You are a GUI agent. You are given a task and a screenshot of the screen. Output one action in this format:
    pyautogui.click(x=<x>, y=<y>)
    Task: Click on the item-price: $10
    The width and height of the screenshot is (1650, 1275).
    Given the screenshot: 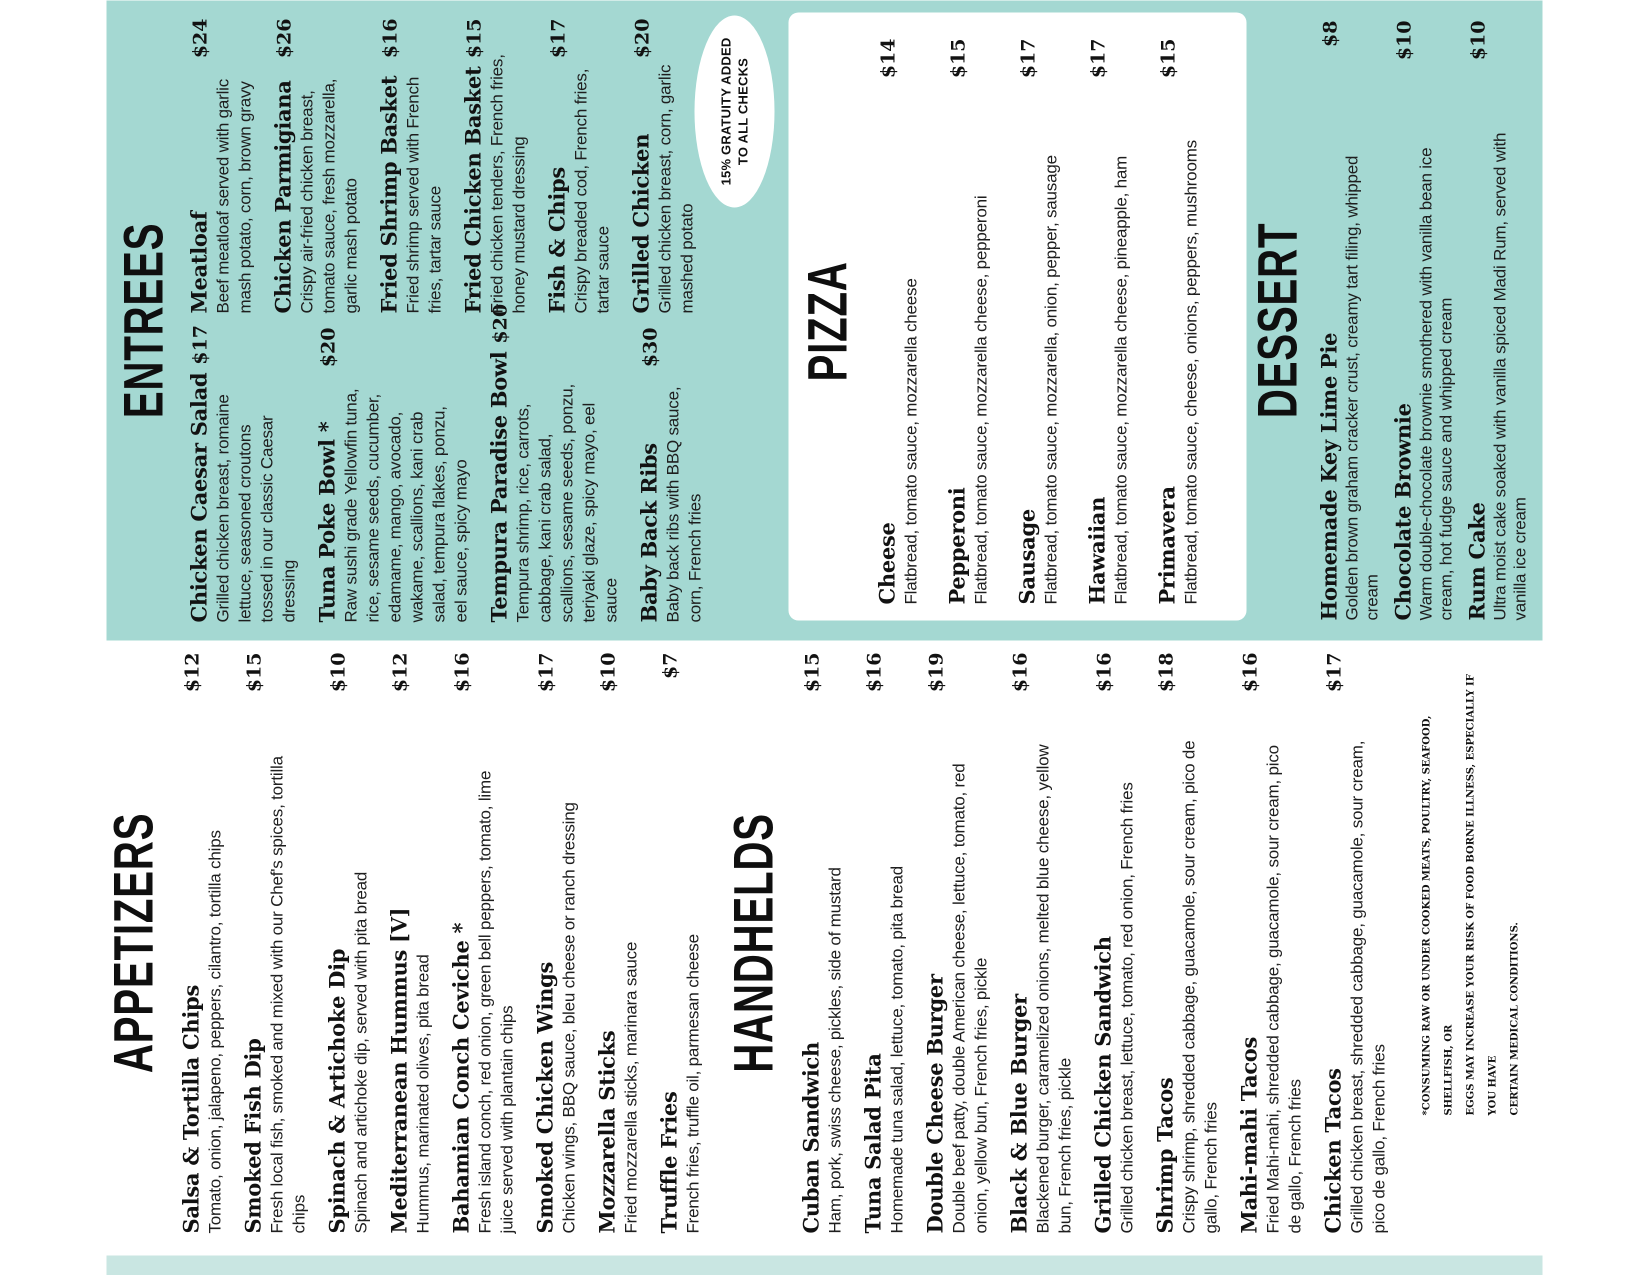 What is the action you would take?
    pyautogui.click(x=1478, y=40)
    